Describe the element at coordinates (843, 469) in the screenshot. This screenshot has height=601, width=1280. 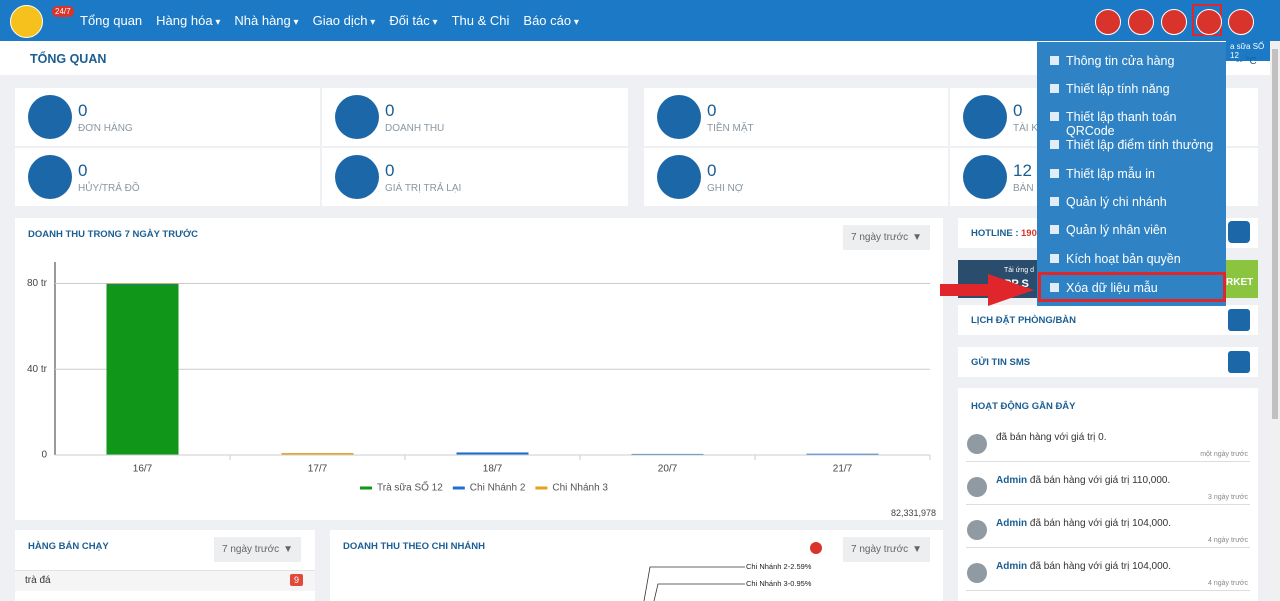
I see `x-tick-label: 21/7` at that location.